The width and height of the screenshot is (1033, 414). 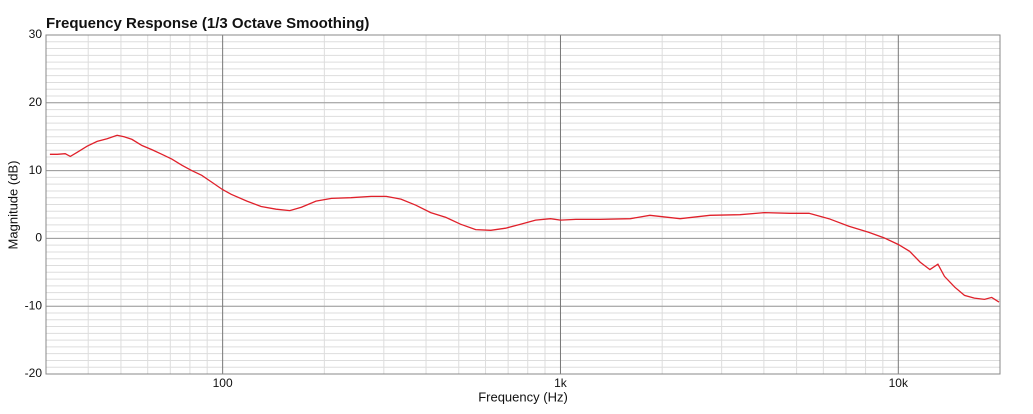 I want to click on x-axis-label: Frequency (Hz), so click(x=523, y=396).